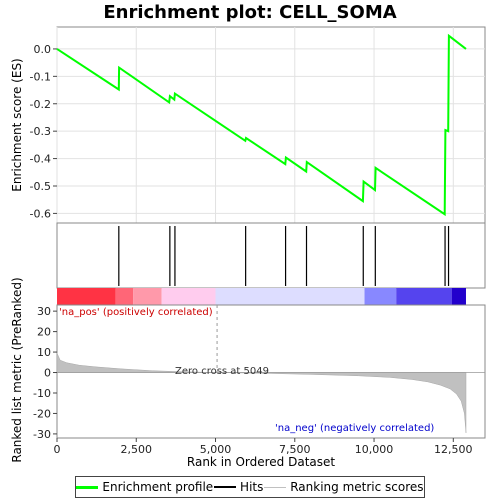  I want to click on x-tick-label: 2,500, so click(137, 449).